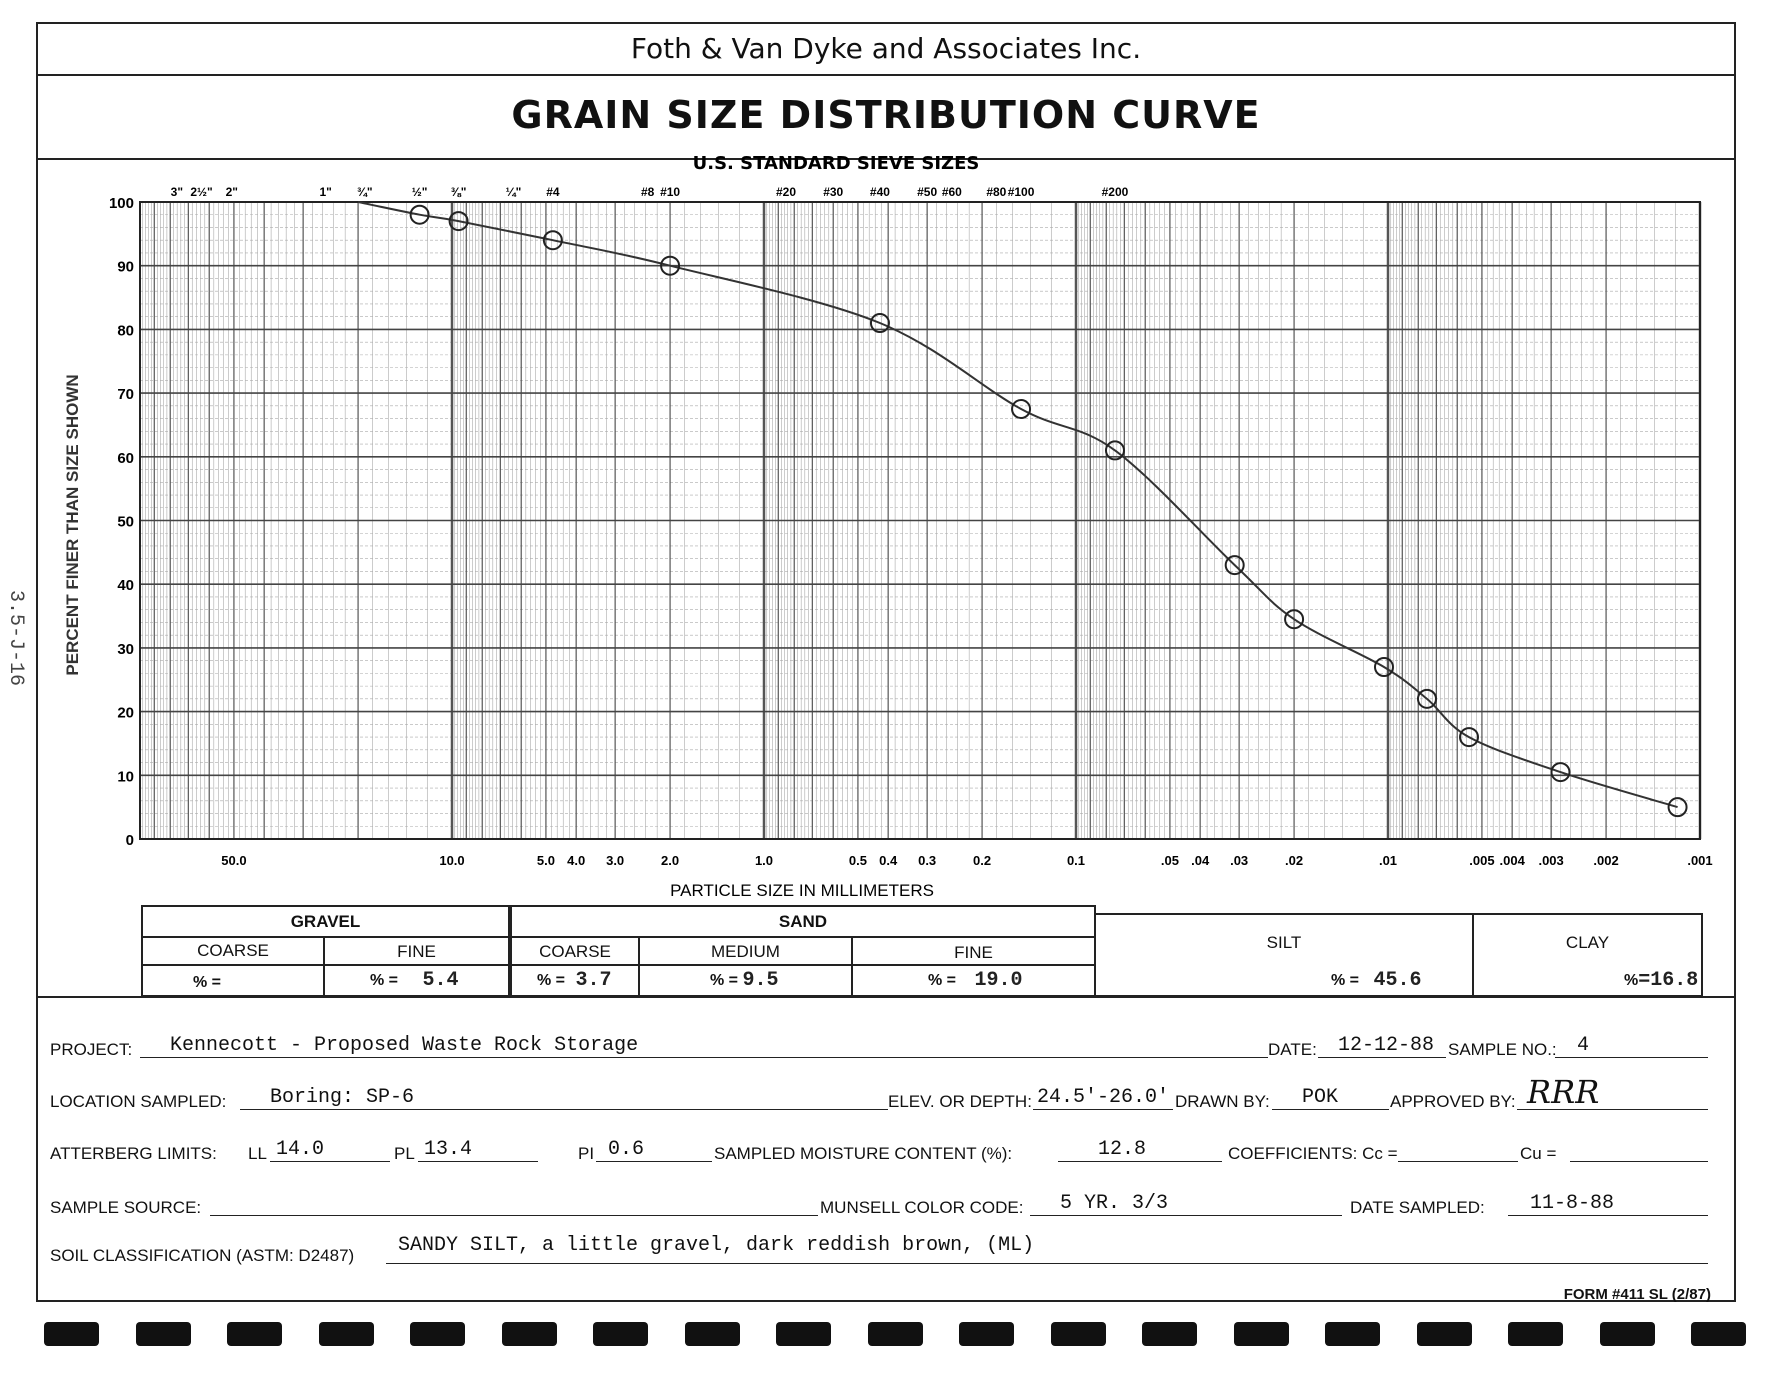 This screenshot has width=1787, height=1380. Describe the element at coordinates (125, 458) in the screenshot. I see `y-tick-label: 60` at that location.